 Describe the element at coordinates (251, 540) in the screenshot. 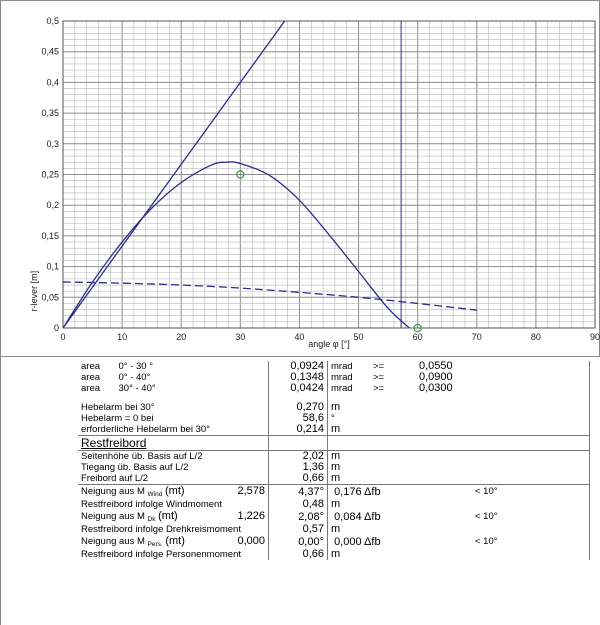

I see `neigung-moment: 0,000` at that location.